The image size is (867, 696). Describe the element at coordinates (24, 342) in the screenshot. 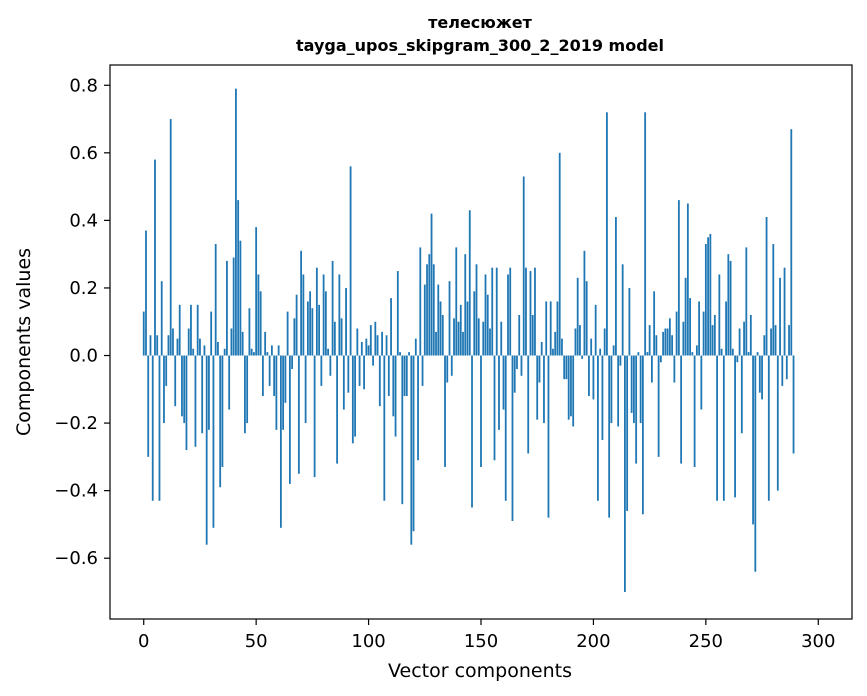

I see `y-axis-label: Components values` at that location.